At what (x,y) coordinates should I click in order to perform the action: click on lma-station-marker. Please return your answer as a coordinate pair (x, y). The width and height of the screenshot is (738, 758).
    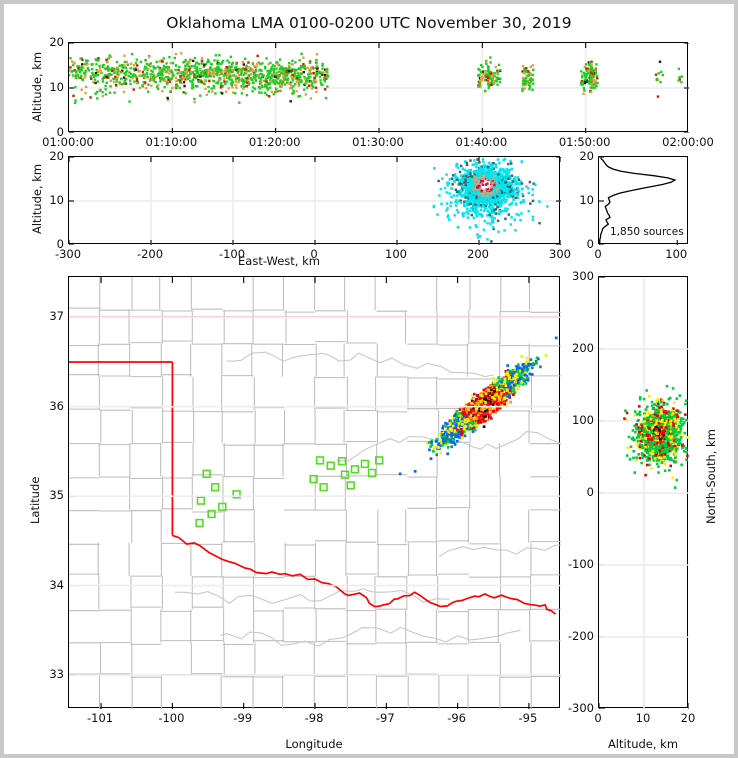
    Looking at the image, I should click on (379, 460).